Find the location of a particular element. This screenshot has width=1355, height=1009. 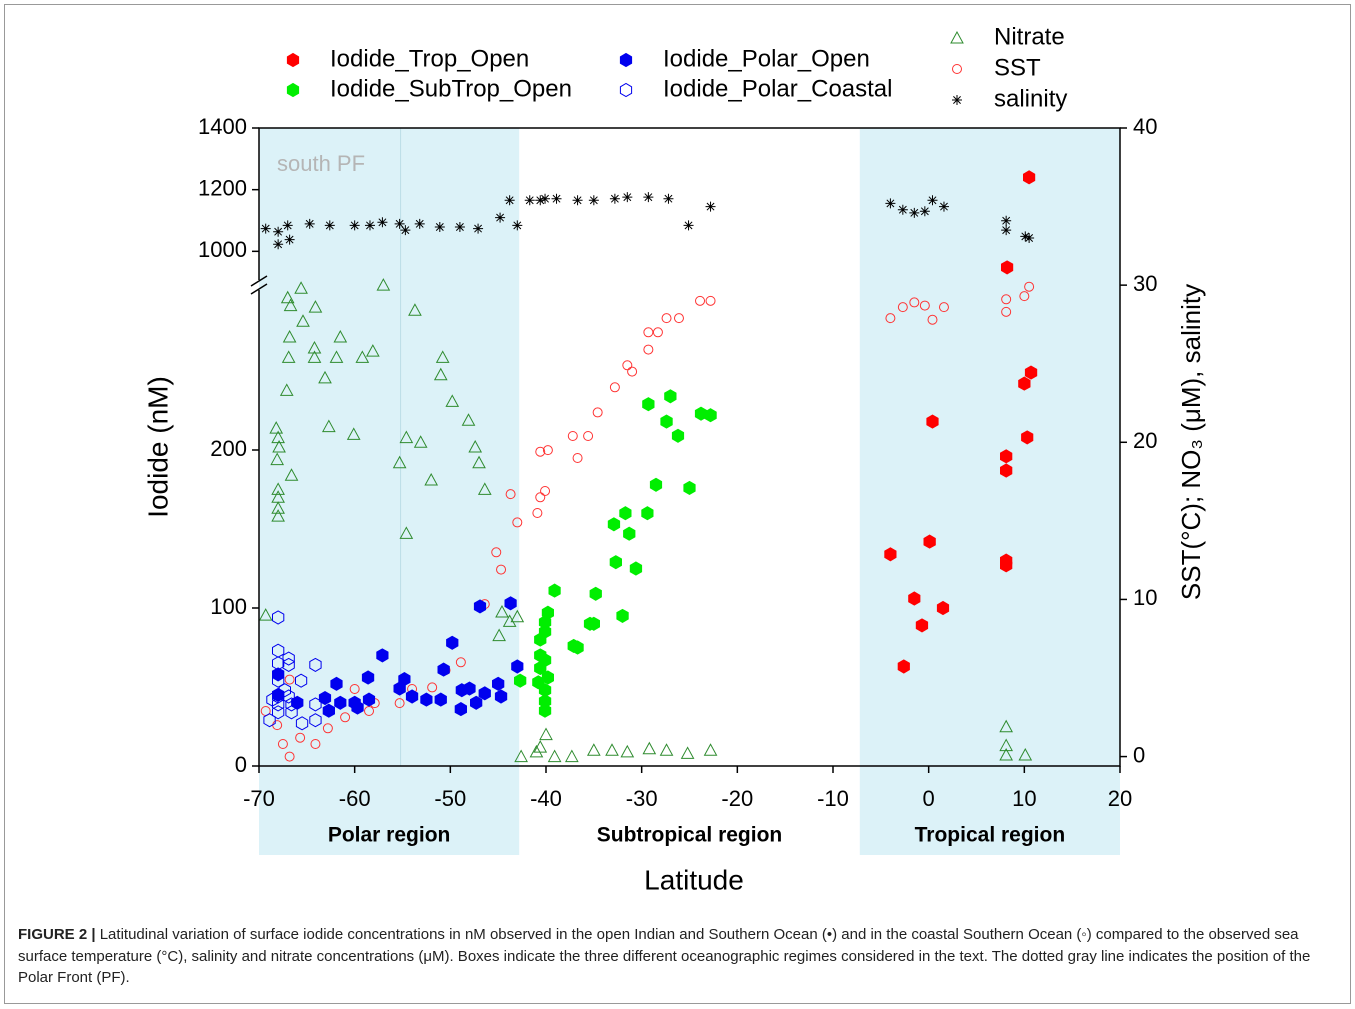

x-tick-label: 0 is located at coordinates (929, 798).